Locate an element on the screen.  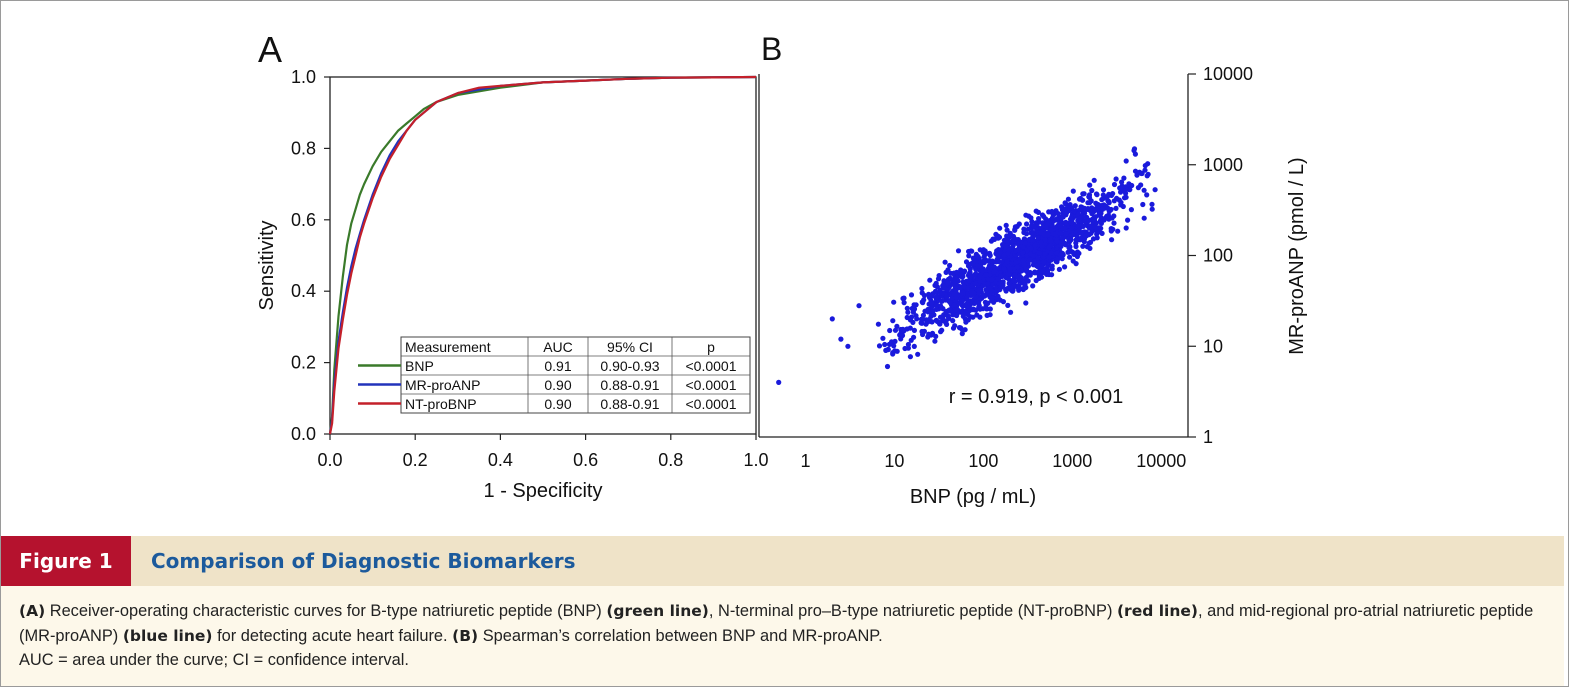
legend-table-header: 95% CI is located at coordinates (630, 347).